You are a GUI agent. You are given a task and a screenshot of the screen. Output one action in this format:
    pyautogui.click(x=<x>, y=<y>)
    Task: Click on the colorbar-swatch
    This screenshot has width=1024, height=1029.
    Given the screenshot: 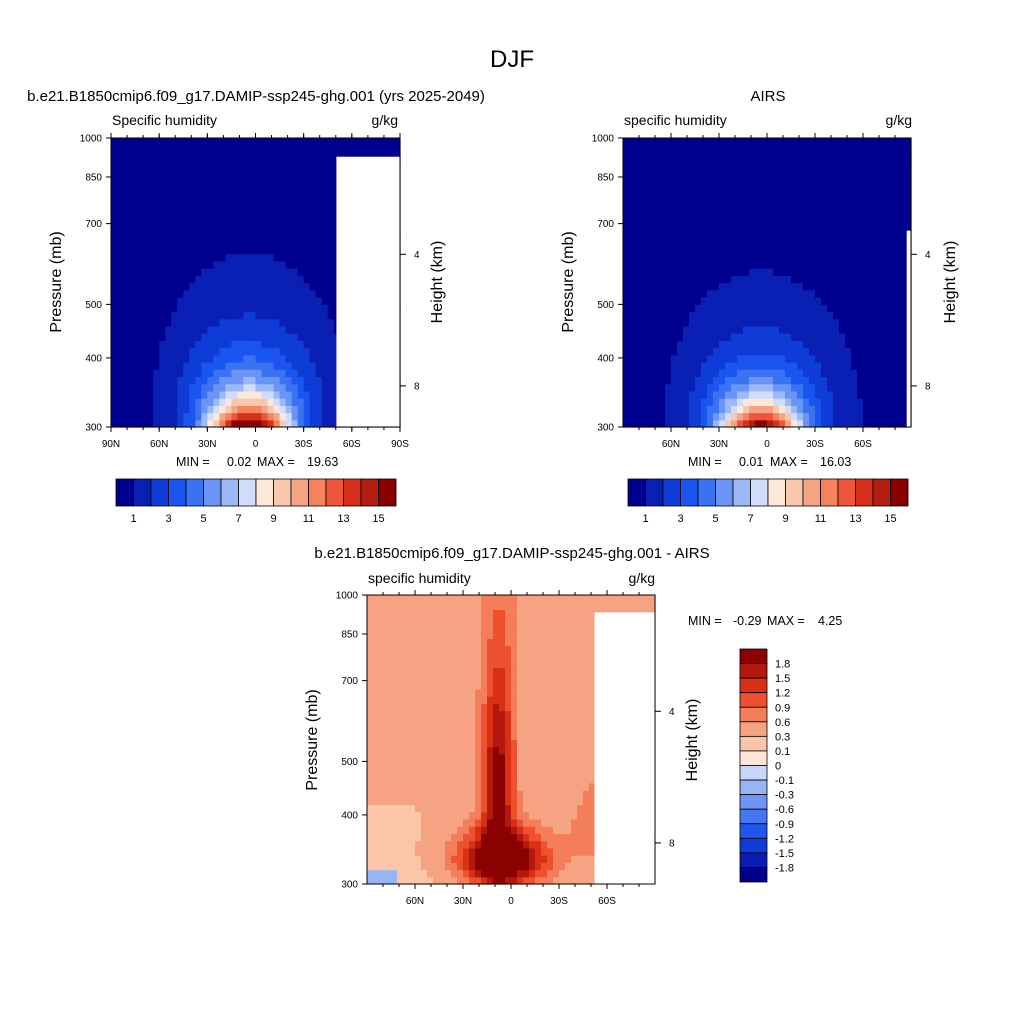 What is the action you would take?
    pyautogui.click(x=213, y=492)
    